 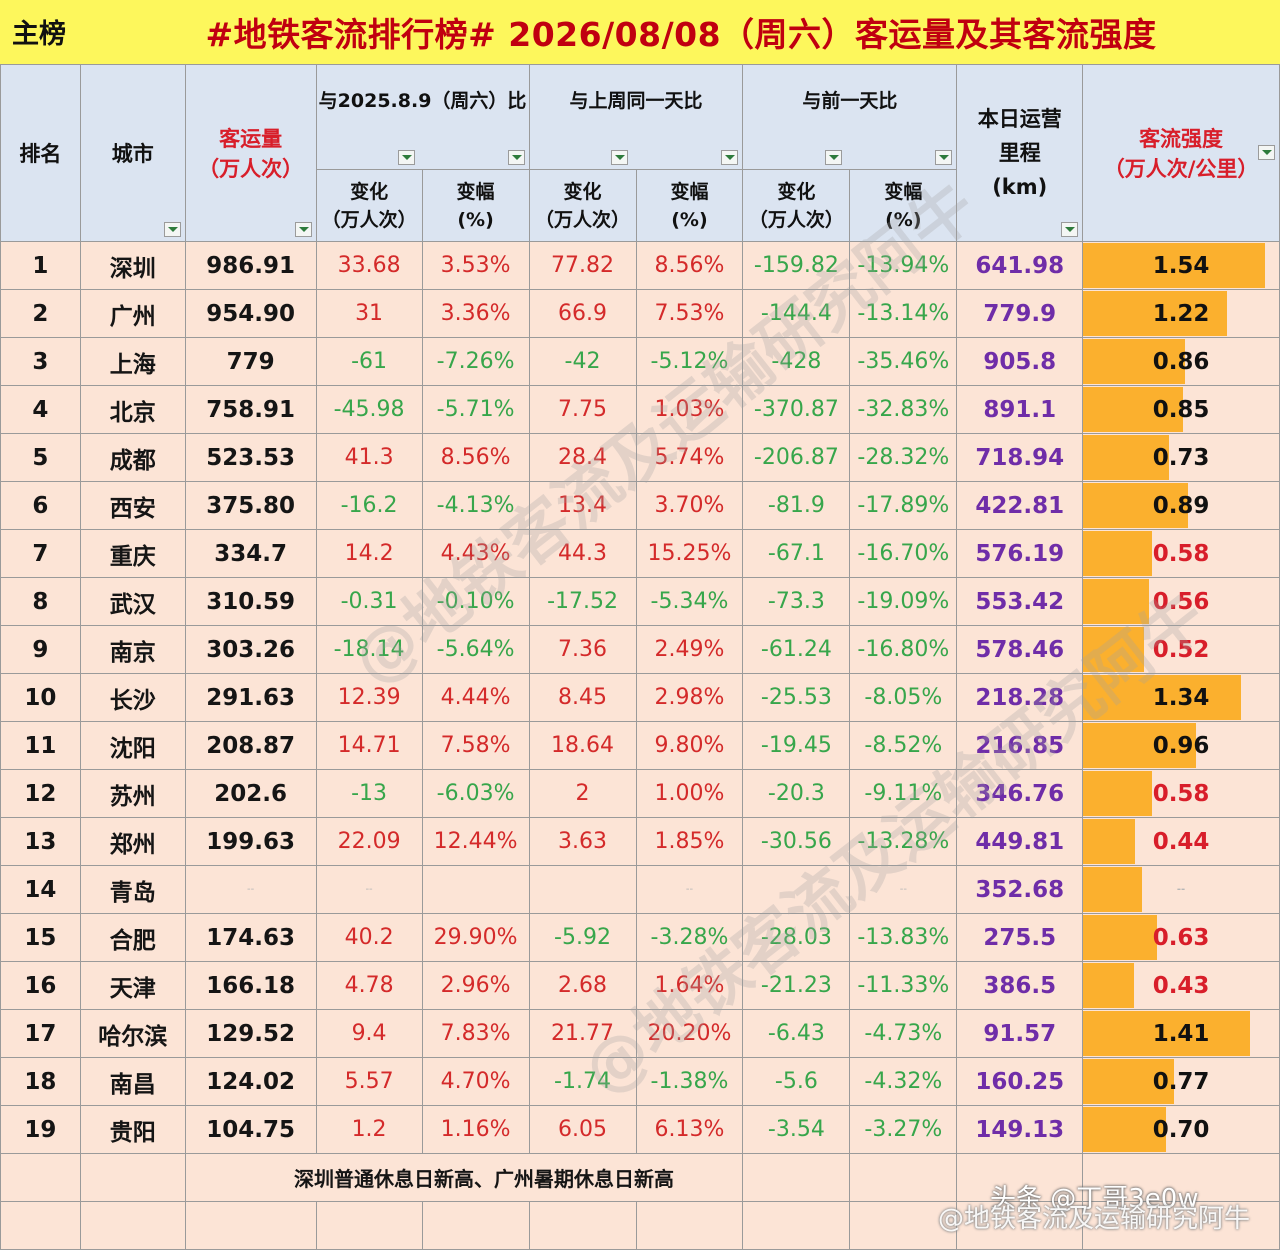 I want to click on intensity-value: 0.77, so click(x=1181, y=1081).